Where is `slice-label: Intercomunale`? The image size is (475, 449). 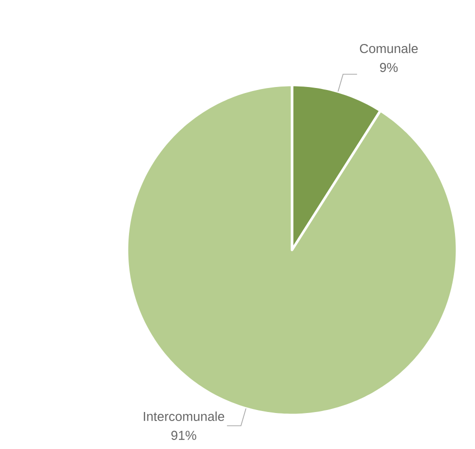 slice-label: Intercomunale is located at coordinates (184, 417).